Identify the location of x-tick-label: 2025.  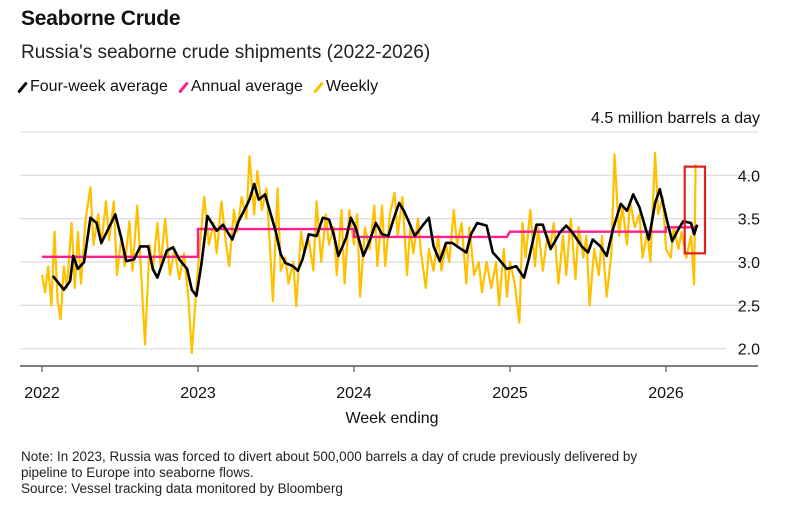
(510, 393).